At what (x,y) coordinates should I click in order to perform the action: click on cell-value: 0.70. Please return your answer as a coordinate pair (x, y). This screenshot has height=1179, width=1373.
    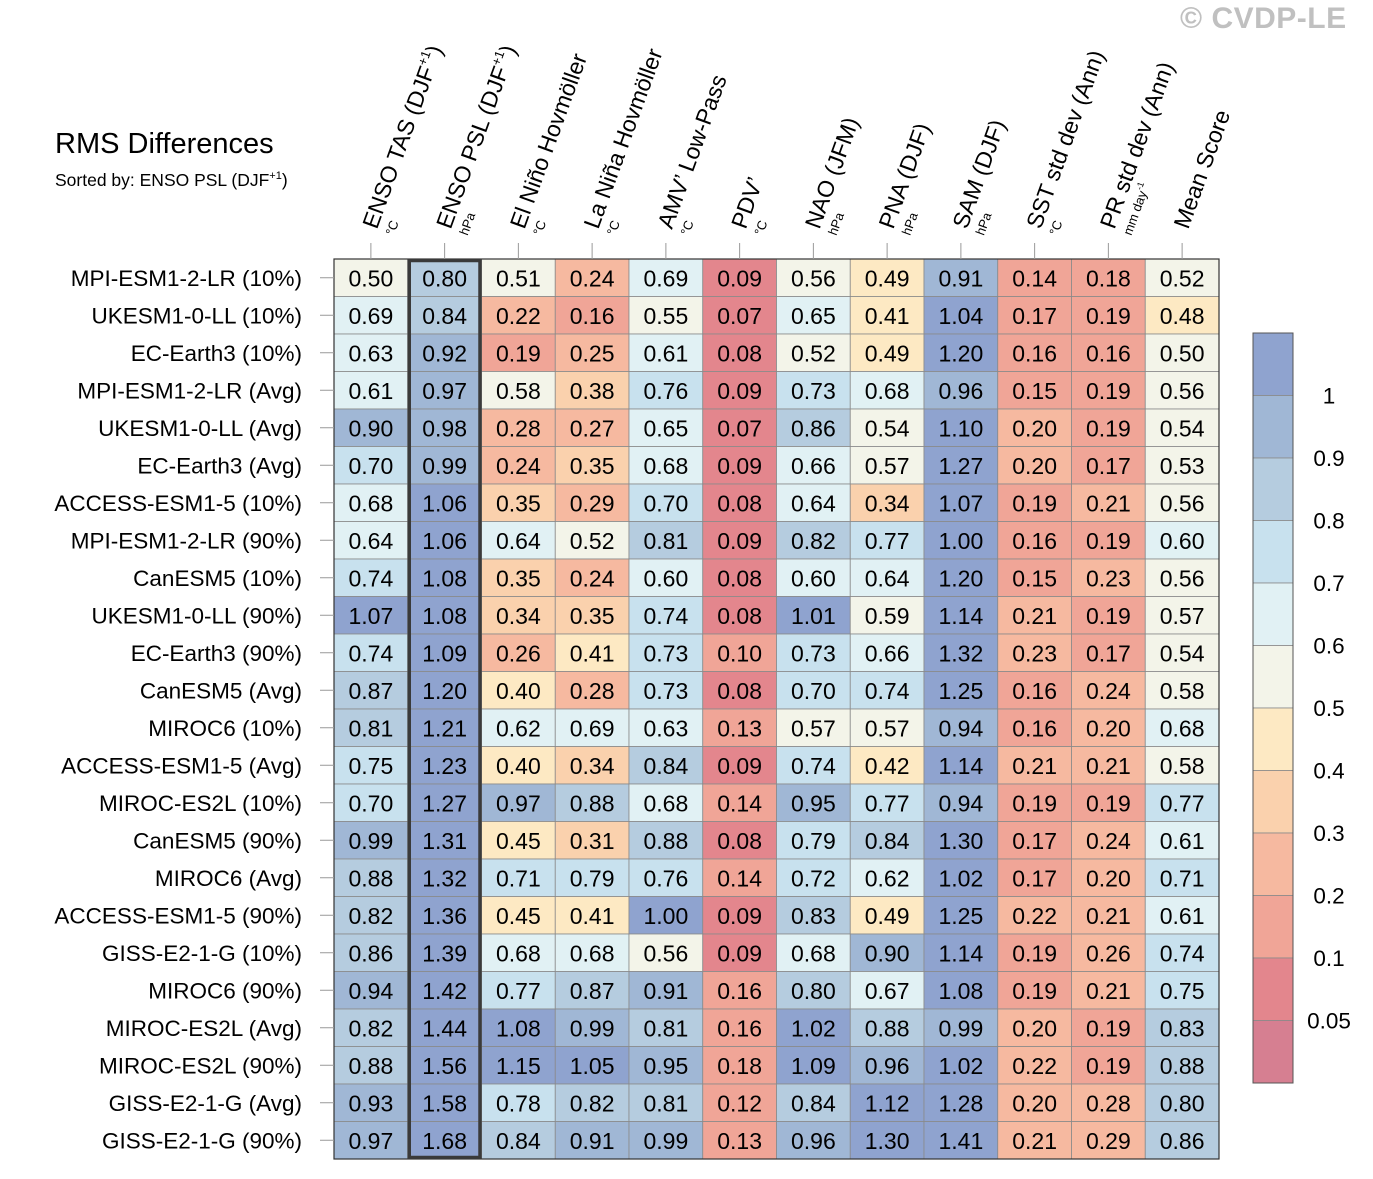
    Looking at the image, I should click on (370, 466).